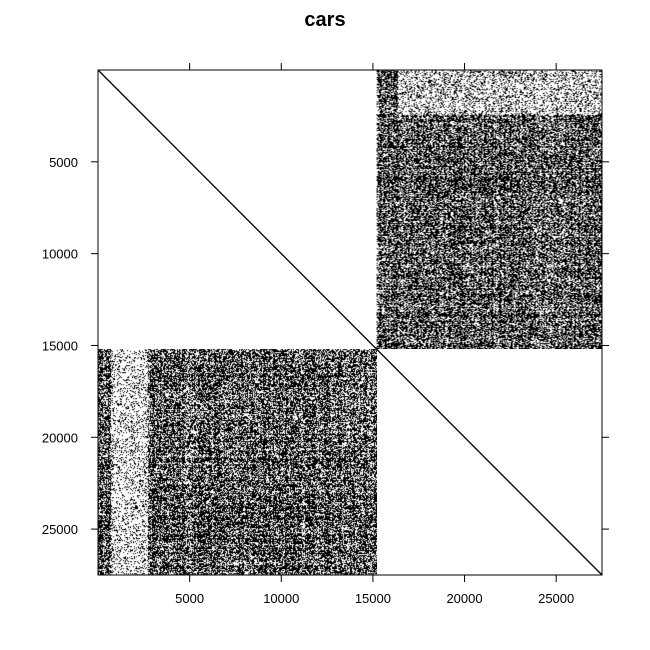 Image resolution: width=650 pixels, height=650 pixels. I want to click on x-tick-label: 5000, so click(189, 598).